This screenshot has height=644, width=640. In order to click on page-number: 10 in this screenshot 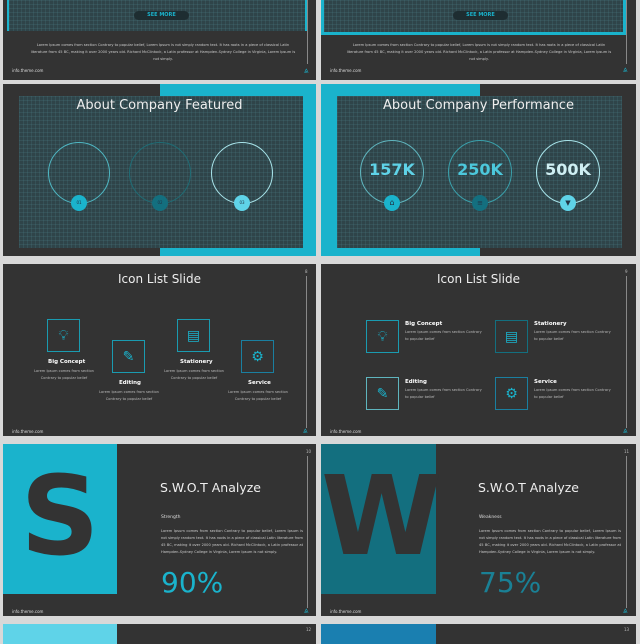, I will do `click(309, 451)`.